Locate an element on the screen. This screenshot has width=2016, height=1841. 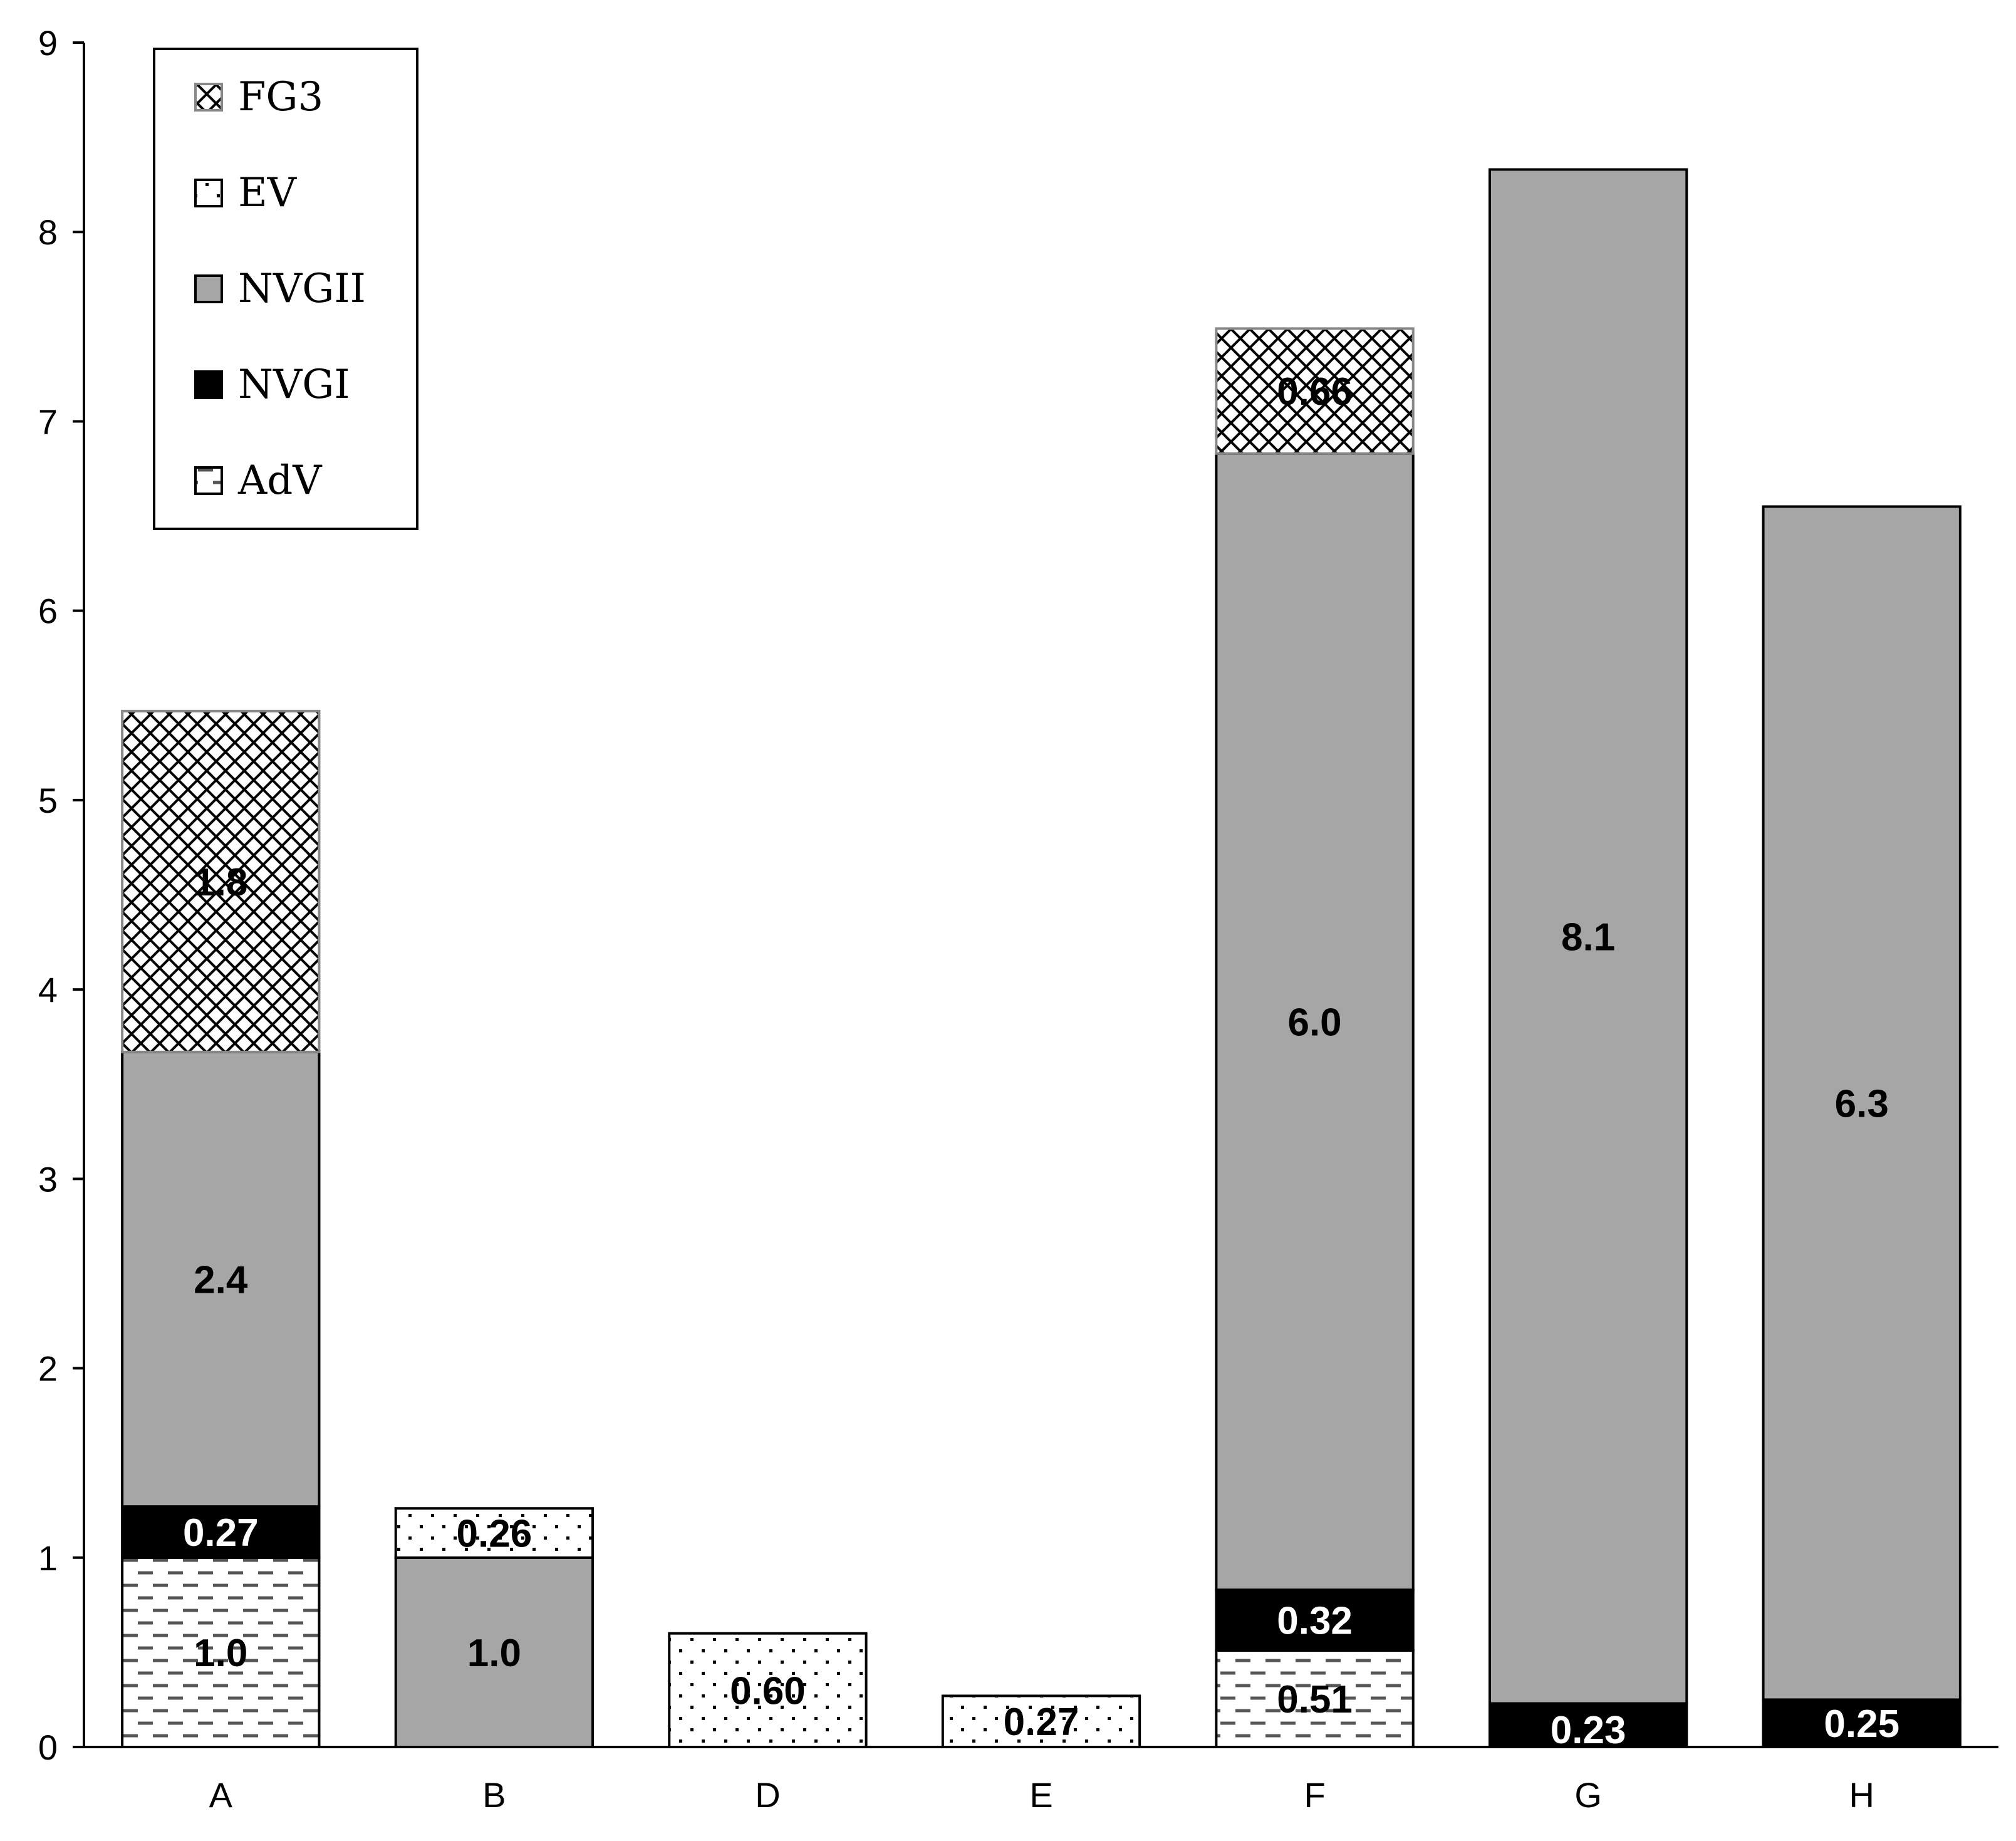
y-tick-label: 1 is located at coordinates (48, 1558).